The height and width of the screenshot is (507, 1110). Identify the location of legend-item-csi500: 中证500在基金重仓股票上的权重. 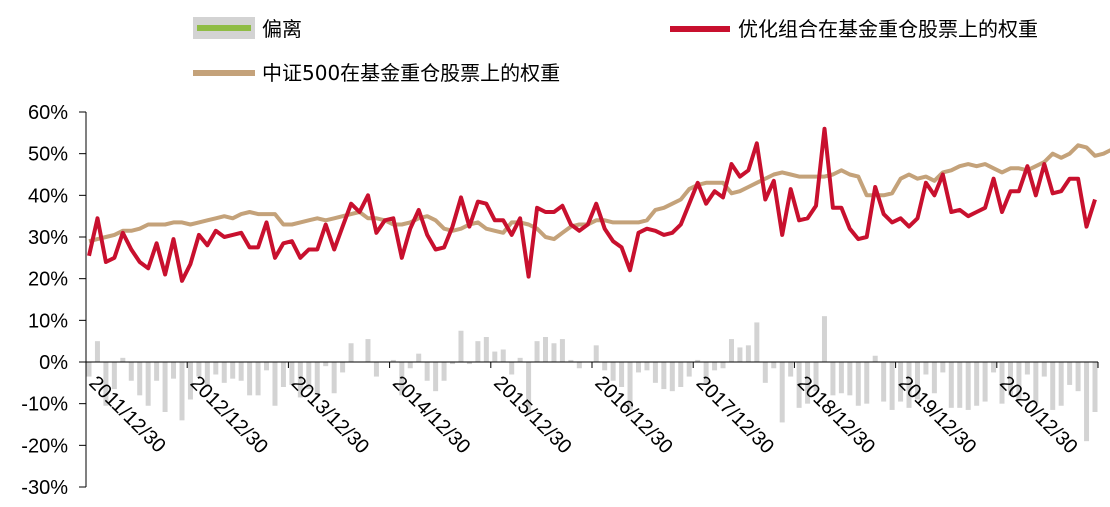
(376, 73).